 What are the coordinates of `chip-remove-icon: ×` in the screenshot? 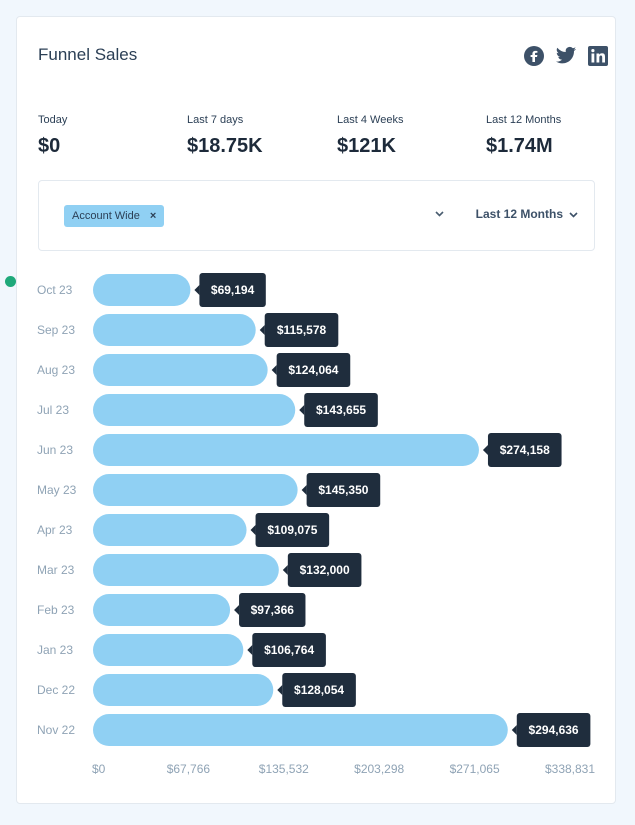 It's located at (153, 216).